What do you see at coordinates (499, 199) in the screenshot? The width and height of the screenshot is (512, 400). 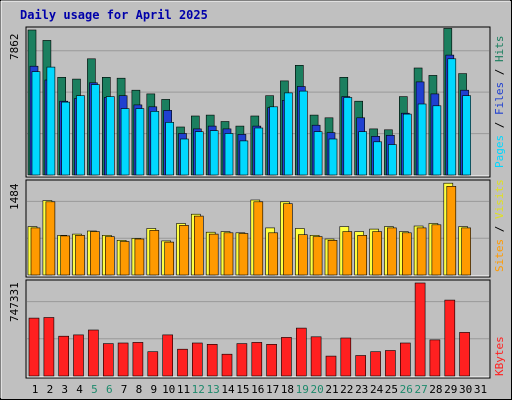 I see `visits-label: Visits` at bounding box center [499, 199].